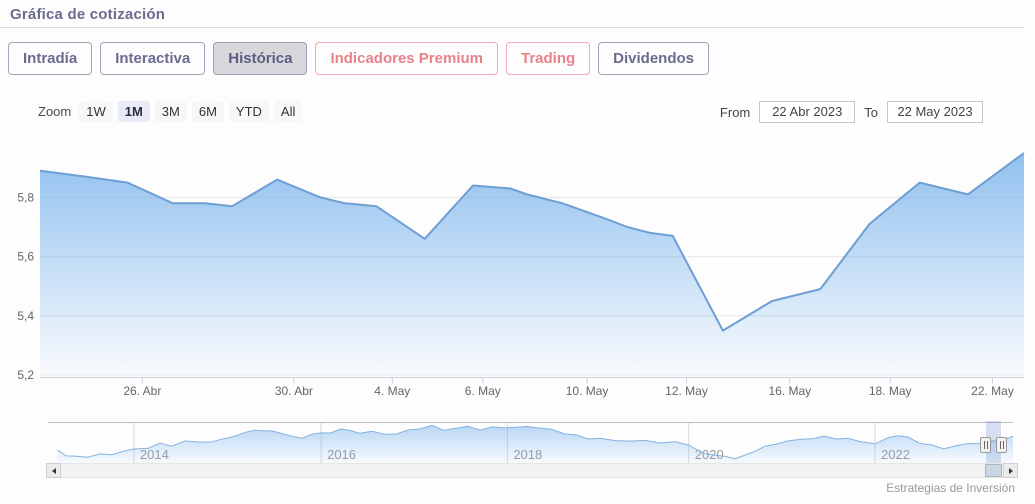 The height and width of the screenshot is (504, 1035). What do you see at coordinates (341, 454) in the screenshot?
I see `navigator-year-label: 2016` at bounding box center [341, 454].